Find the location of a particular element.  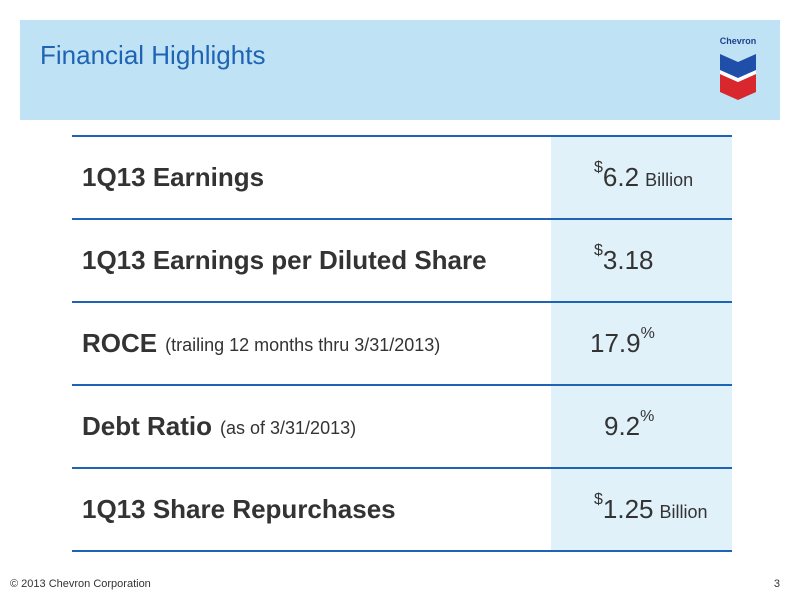

row-value: 9.2 % is located at coordinates (629, 426).